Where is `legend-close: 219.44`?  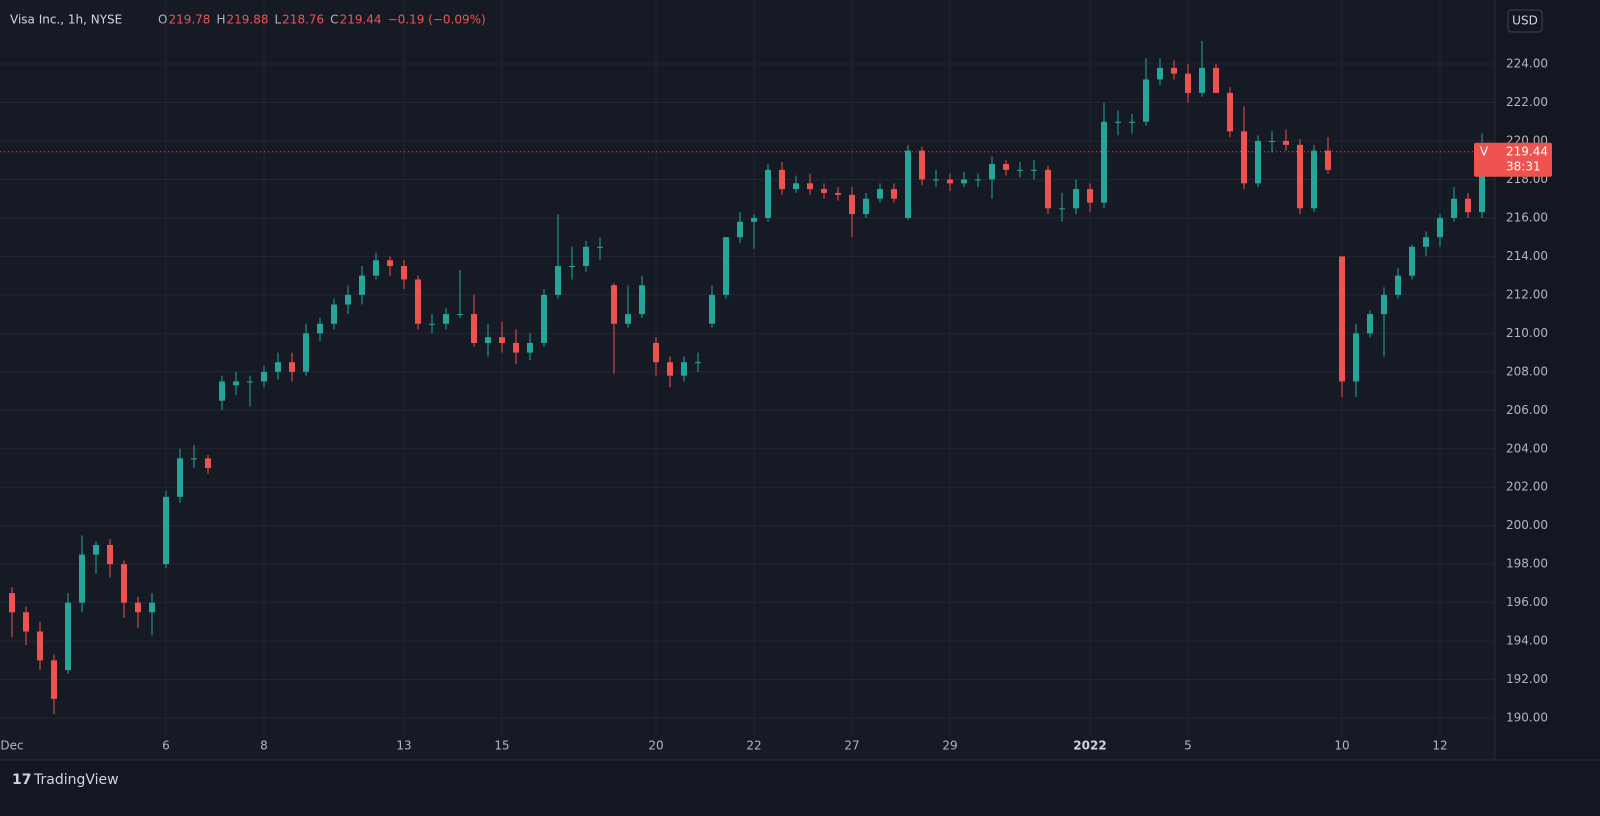
legend-close: 219.44 is located at coordinates (361, 20).